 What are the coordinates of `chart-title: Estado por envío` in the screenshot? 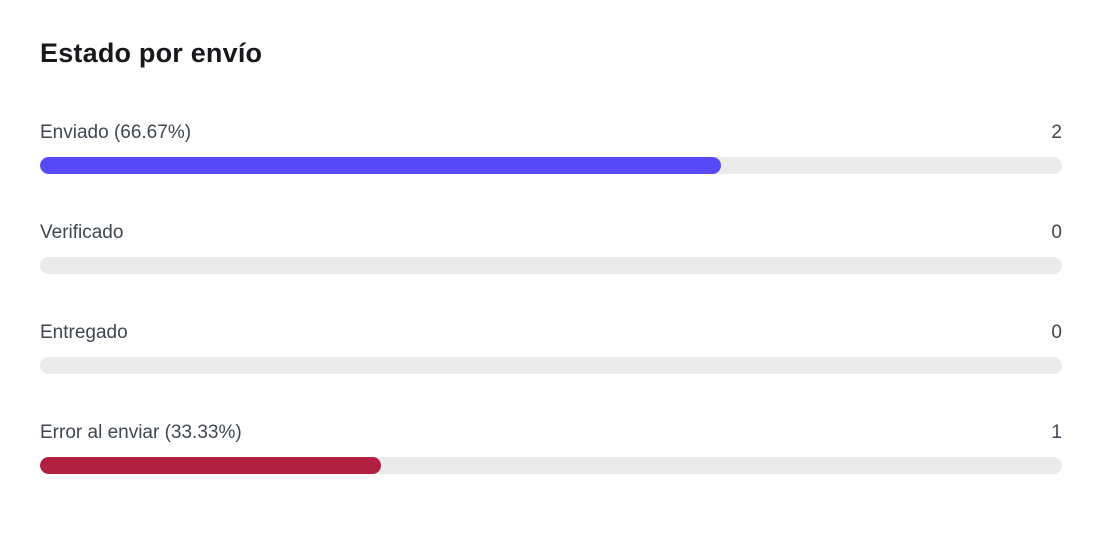 It's located at (151, 53).